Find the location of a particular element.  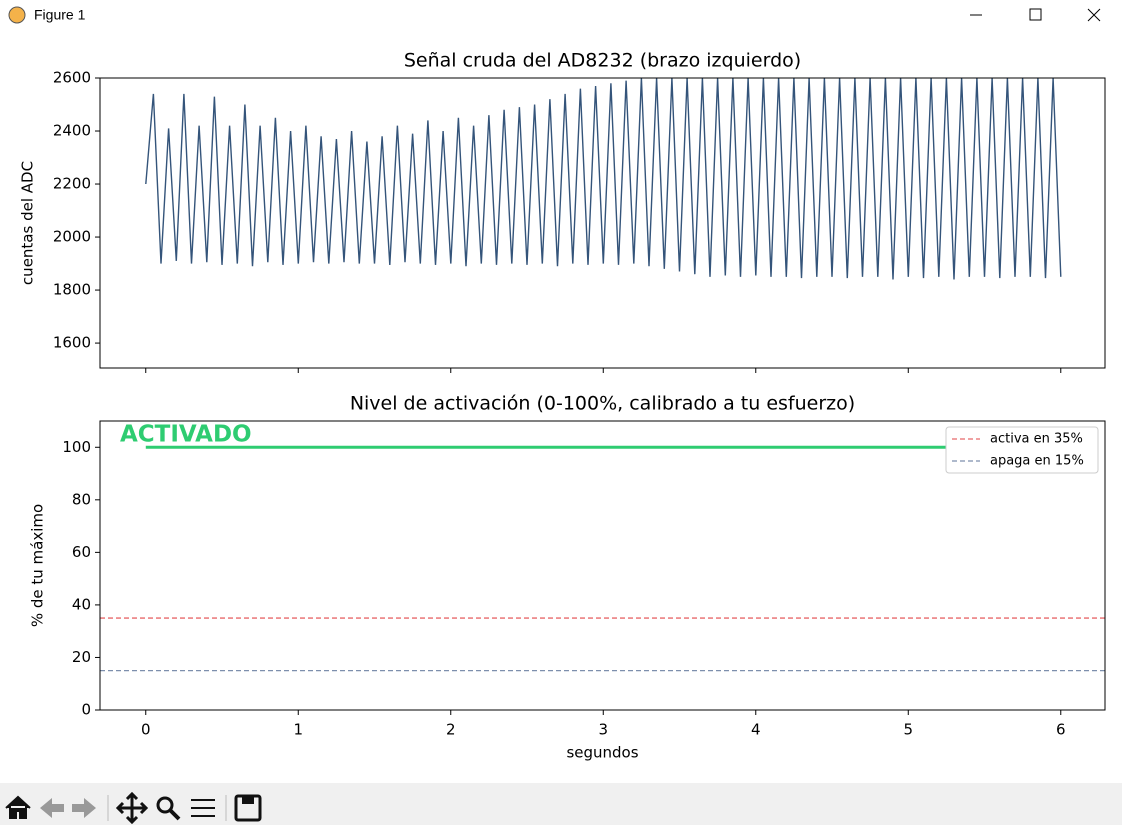

y-tick-label: 1800 is located at coordinates (72, 290).